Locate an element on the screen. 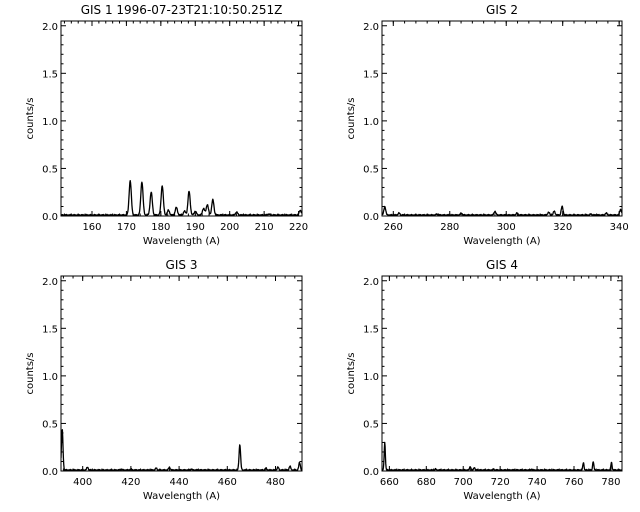 This screenshot has height=512, width=640. x-tick-label: 280 is located at coordinates (449, 227).